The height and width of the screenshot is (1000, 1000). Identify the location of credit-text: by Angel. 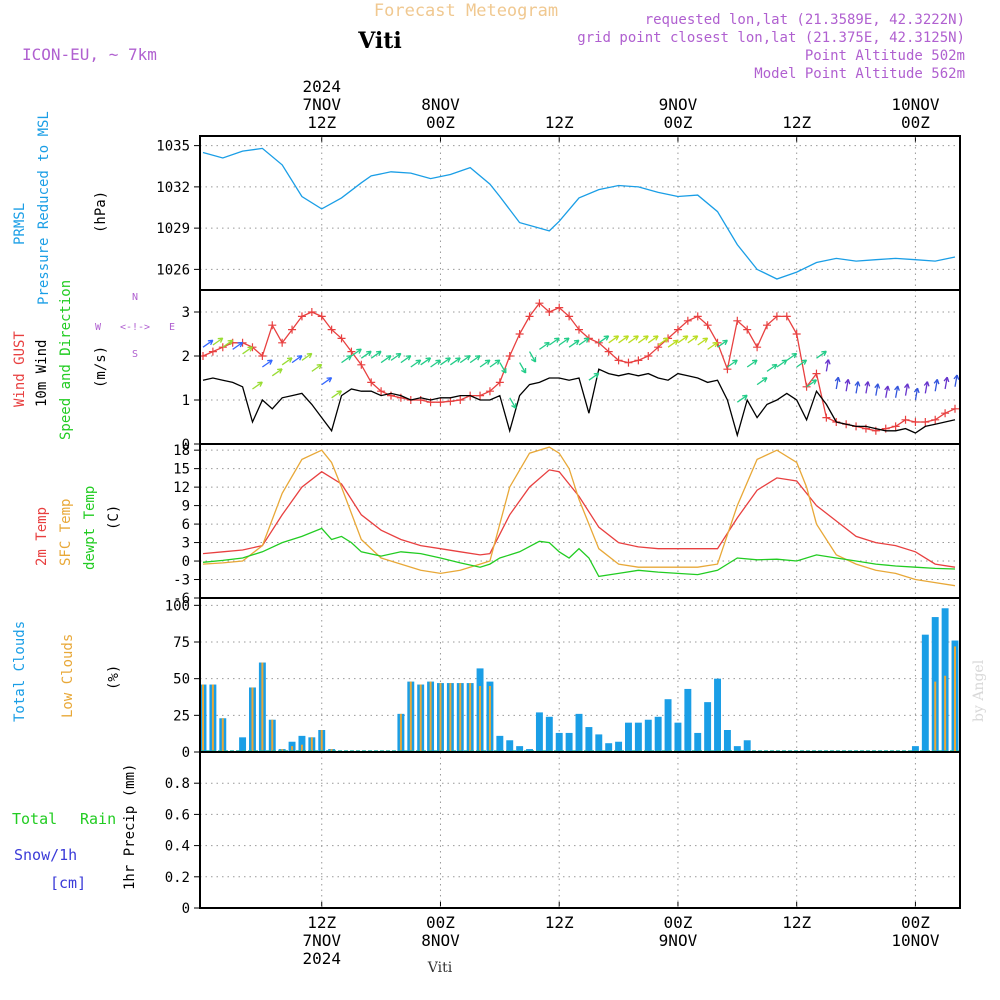
(979, 690).